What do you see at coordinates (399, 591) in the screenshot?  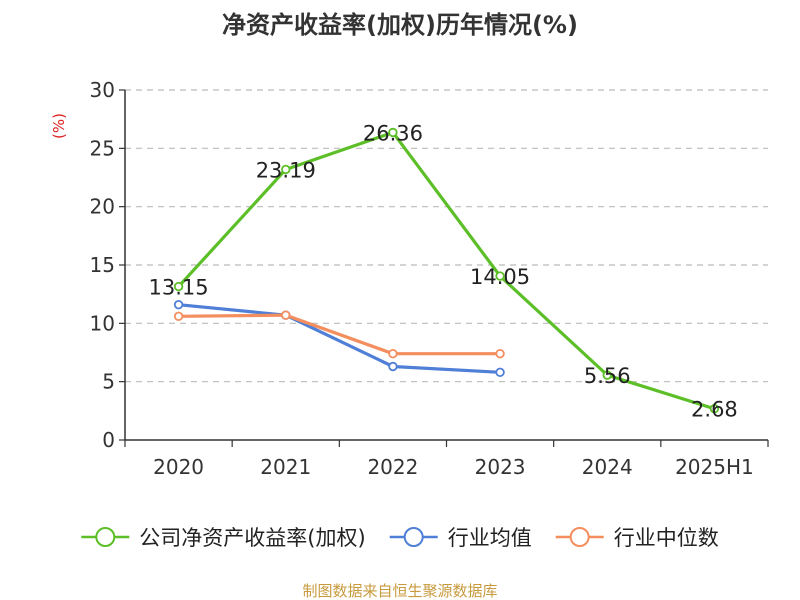 I see `source-footnote: 制图数据来自恒生聚源数据库` at bounding box center [399, 591].